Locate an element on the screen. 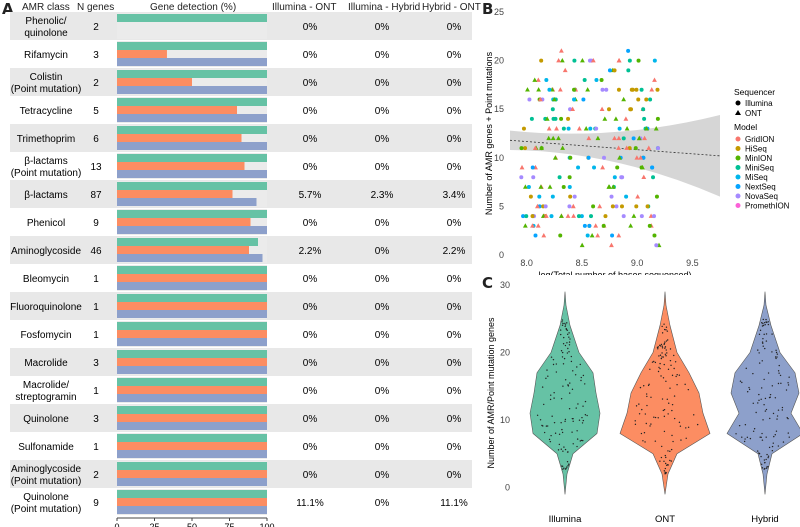 This screenshot has height=527, width=800. legend-item-model: NovaSeq is located at coordinates (761, 196).